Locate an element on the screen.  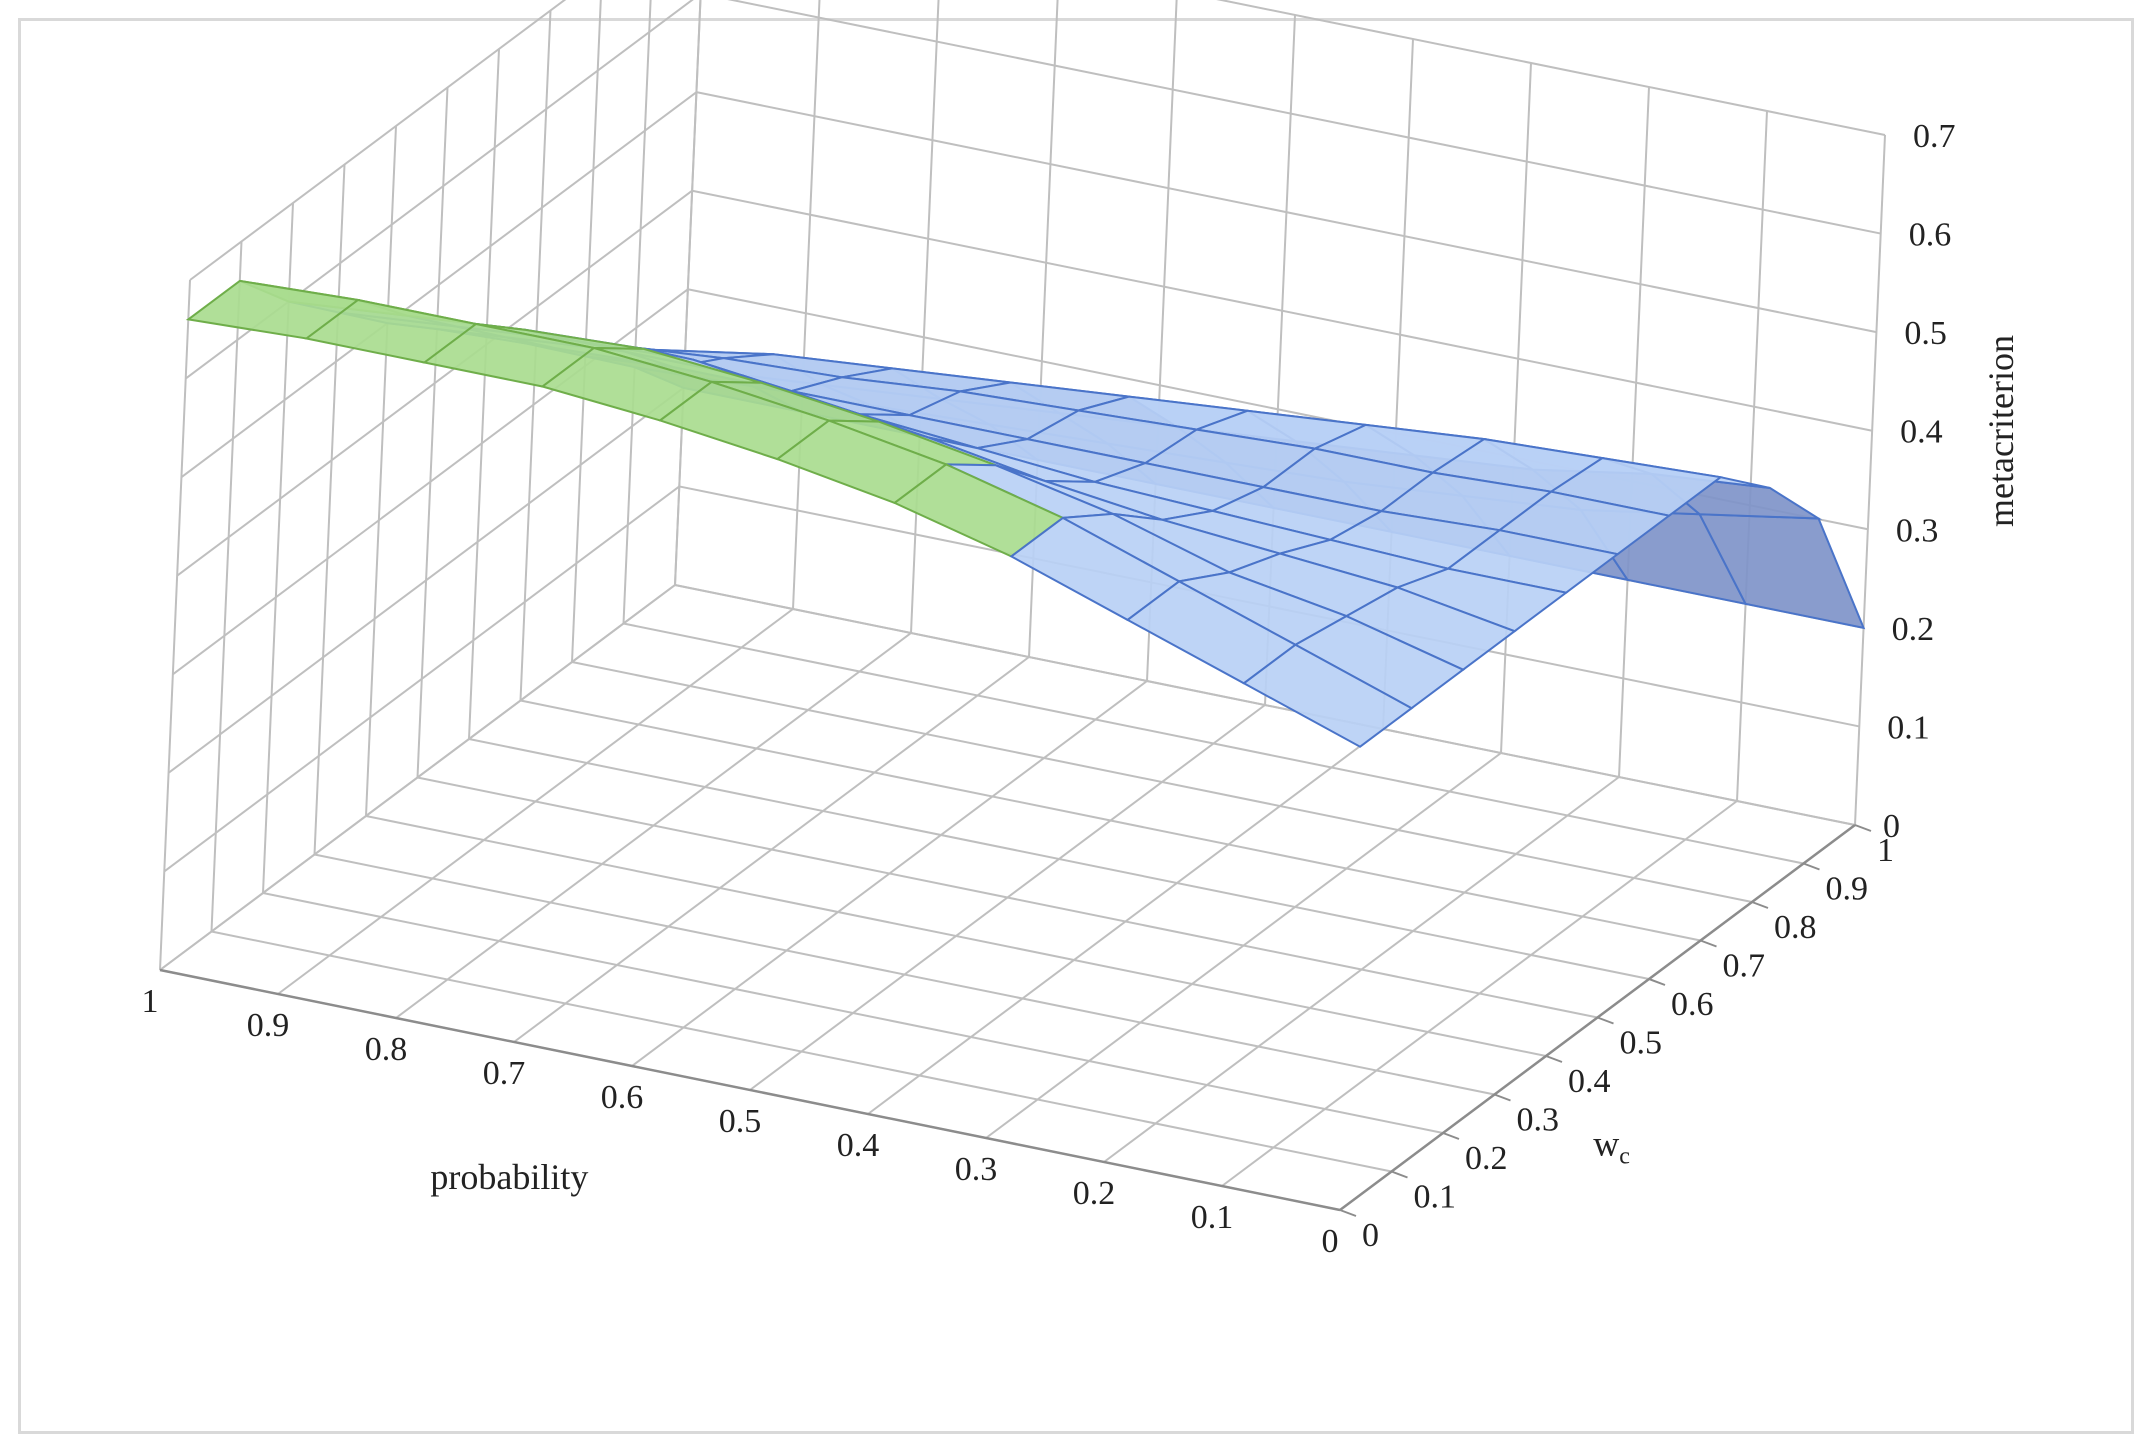
z-tick-label: 0.6 is located at coordinates (1930, 235).